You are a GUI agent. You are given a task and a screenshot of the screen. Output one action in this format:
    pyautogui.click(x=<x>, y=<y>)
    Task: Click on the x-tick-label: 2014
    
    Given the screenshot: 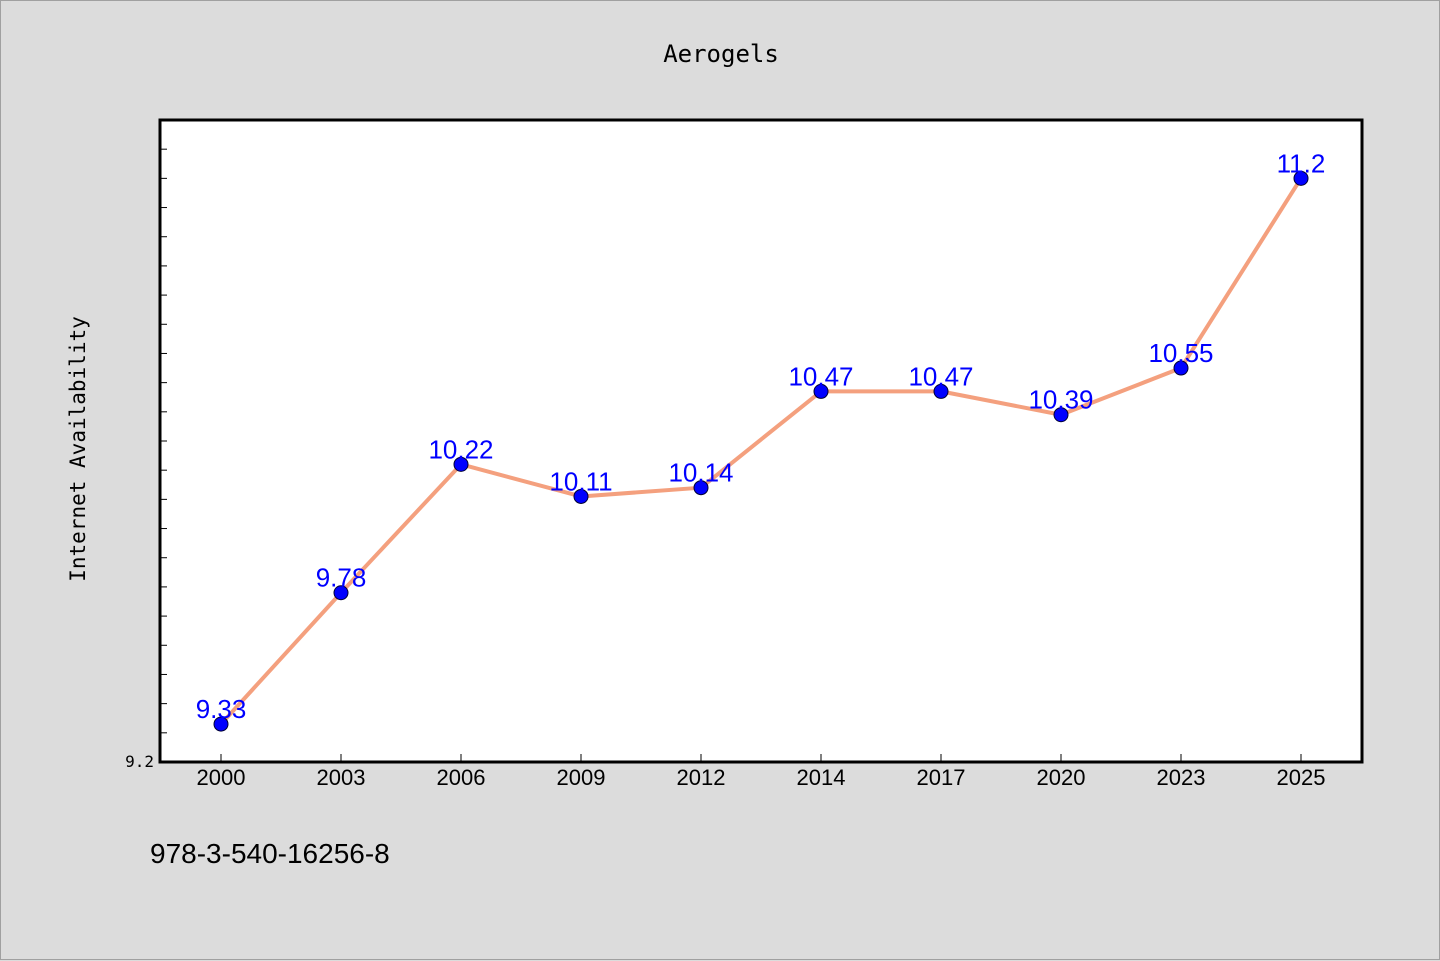 What is the action you would take?
    pyautogui.click(x=821, y=777)
    